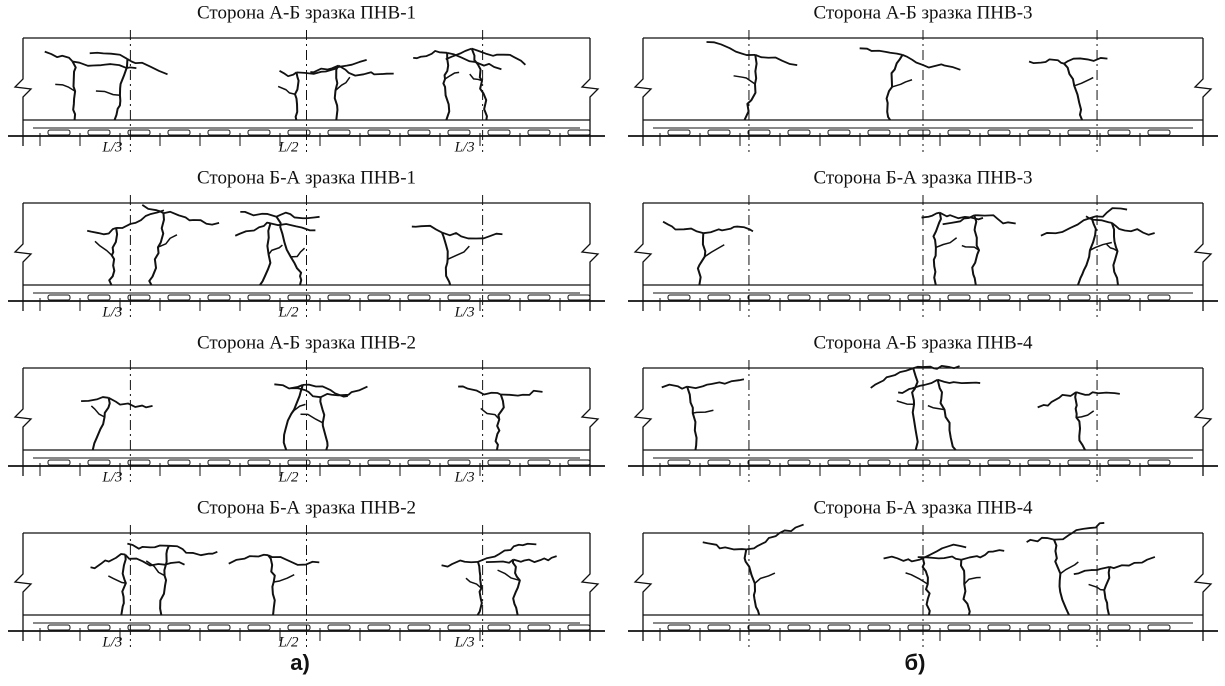 The height and width of the screenshot is (686, 1225). Describe the element at coordinates (306, 573) in the screenshot. I see `beam-panel: Сторона Б-А зразка ПНВ-2 L/3 L/2 L/3` at that location.